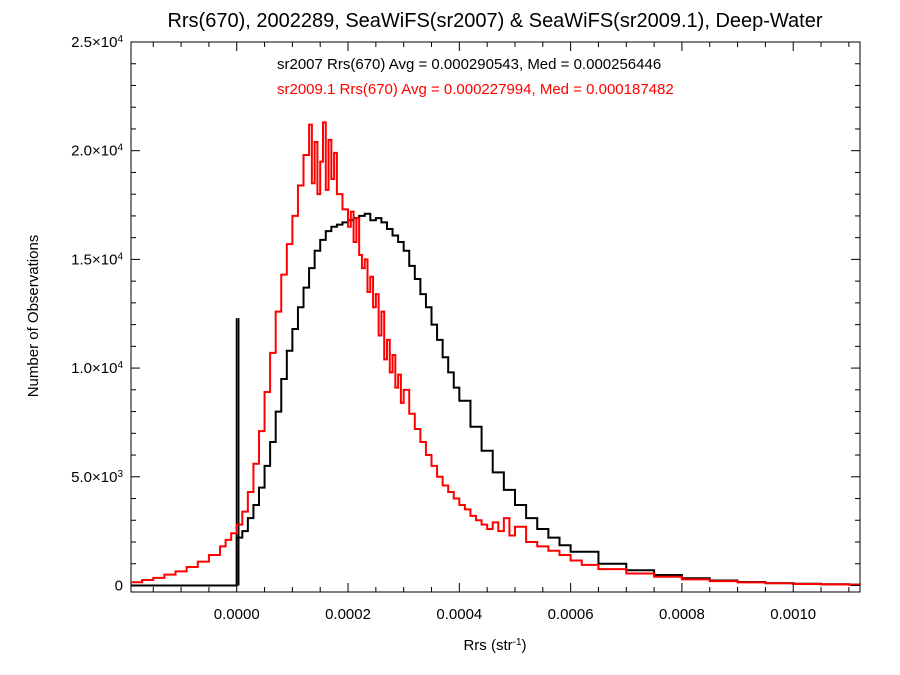 The image size is (900, 675). I want to click on y-tick-label: 2.0×10⁴, so click(97, 151).